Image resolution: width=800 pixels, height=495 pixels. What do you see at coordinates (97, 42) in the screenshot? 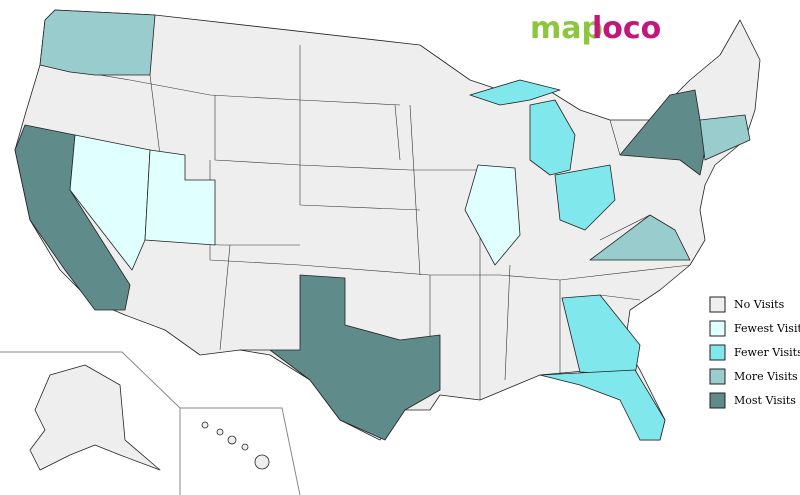
I see `state-washington` at bounding box center [97, 42].